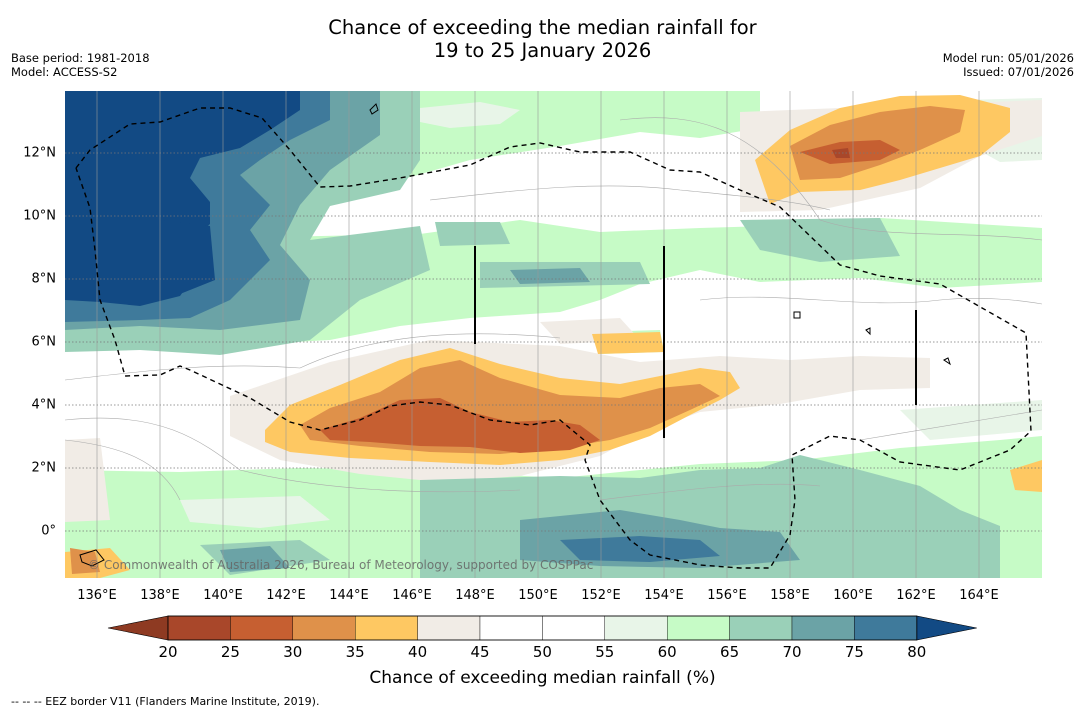 The image size is (1085, 713). Describe the element at coordinates (605, 652) in the screenshot. I see `colorbar-tick-label: 55` at that location.